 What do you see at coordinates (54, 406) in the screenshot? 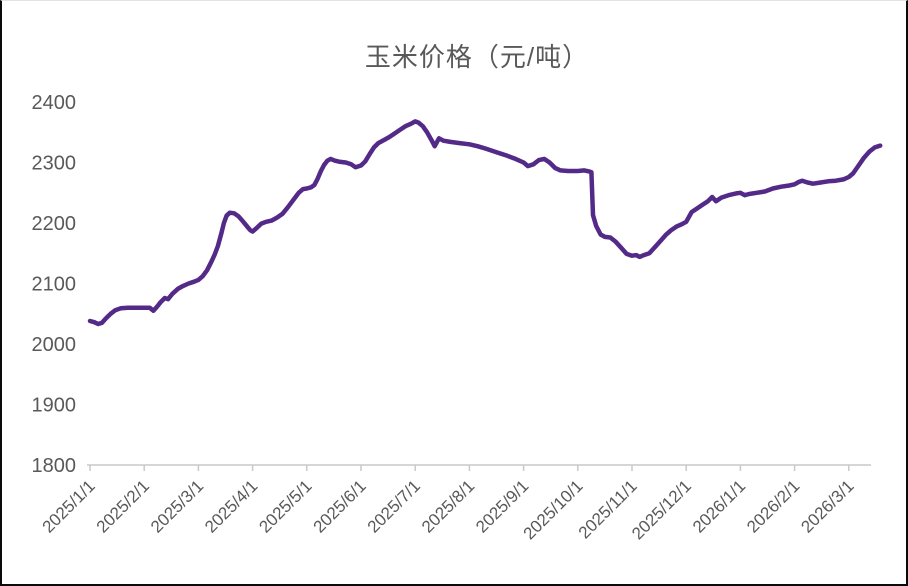
I see `y-tick-label: 1900` at bounding box center [54, 406].